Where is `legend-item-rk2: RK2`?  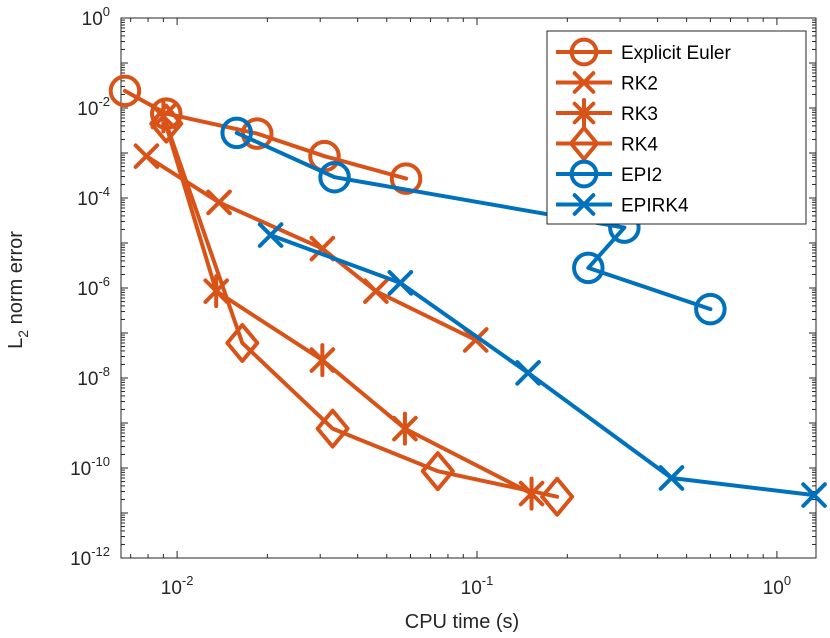
legend-item-rk2: RK2 is located at coordinates (607, 83).